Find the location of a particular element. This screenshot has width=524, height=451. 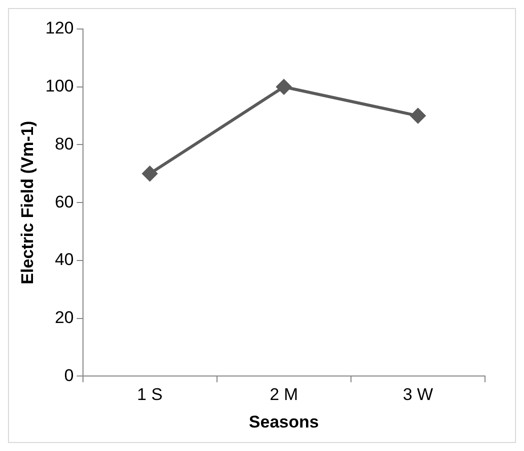

x-tick-label: 1 S is located at coordinates (150, 394).